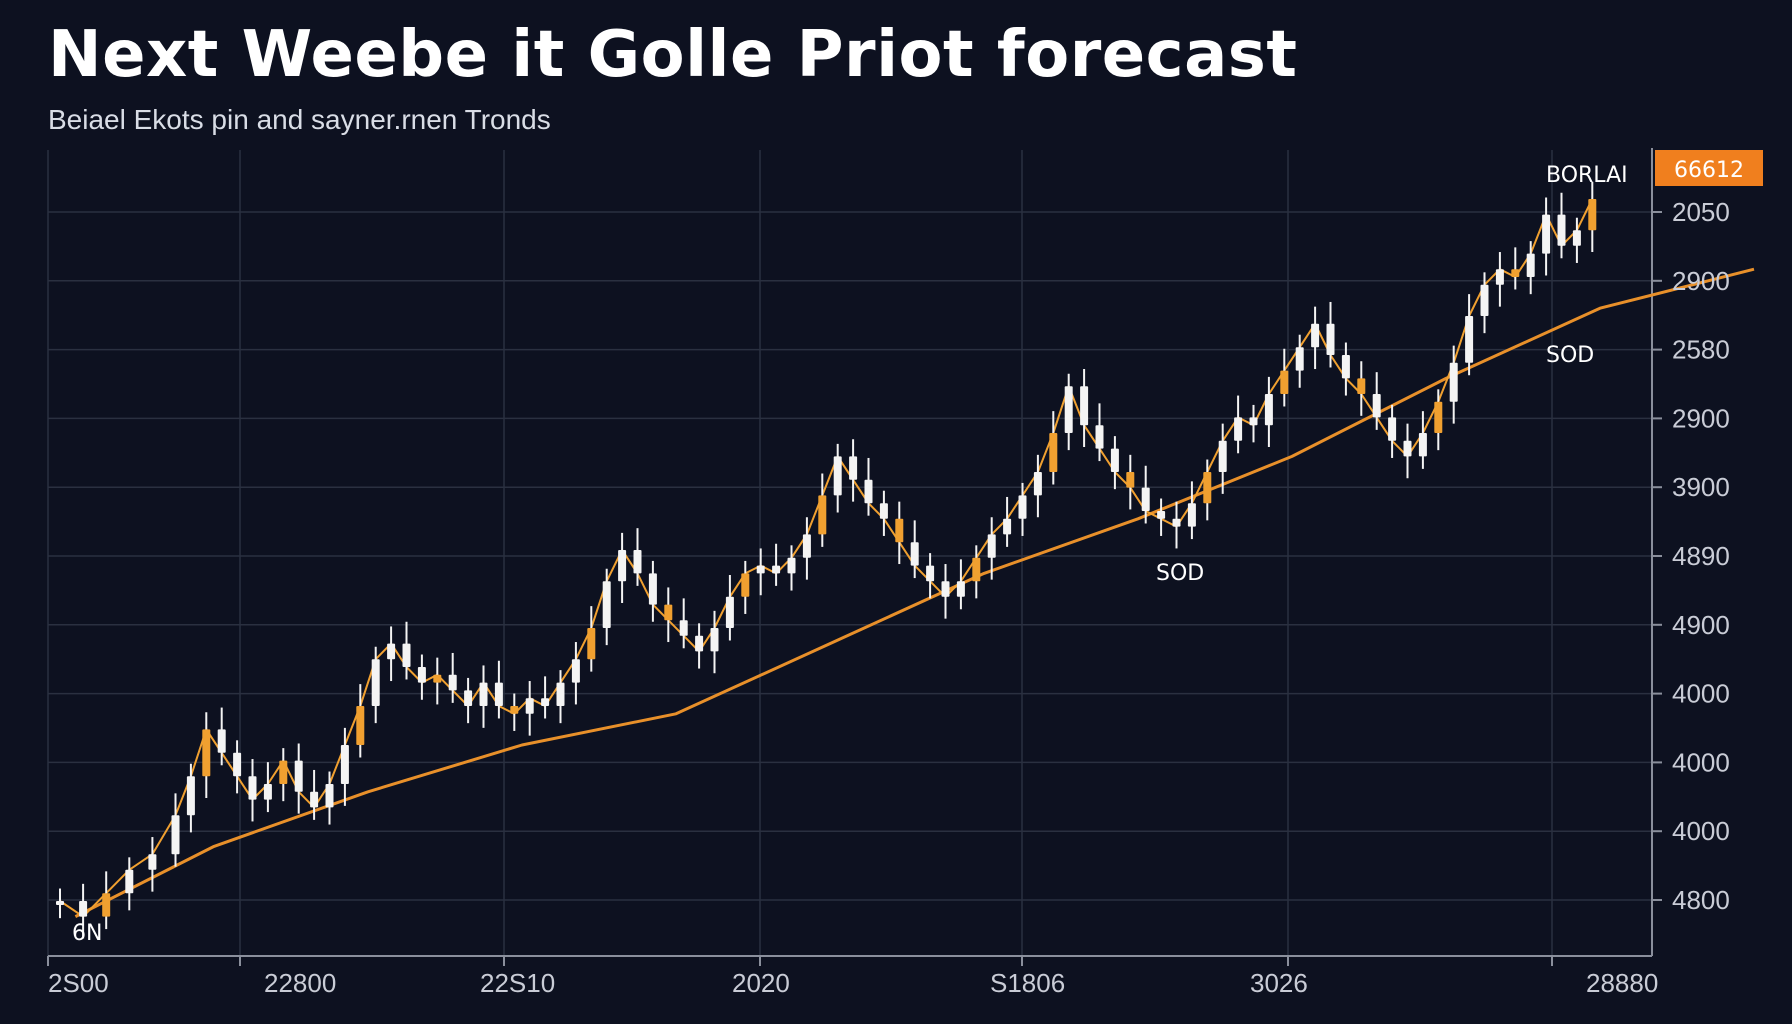 This screenshot has height=1024, width=1792. What do you see at coordinates (1587, 175) in the screenshot?
I see `annotation-borlai: BORLAI` at bounding box center [1587, 175].